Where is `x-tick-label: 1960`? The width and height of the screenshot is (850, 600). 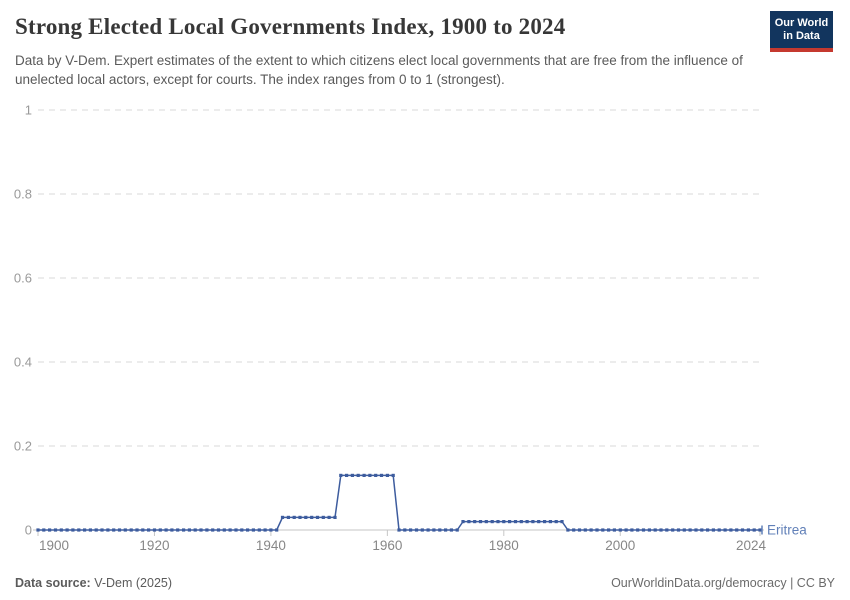 x-tick-label: 1960 is located at coordinates (387, 545).